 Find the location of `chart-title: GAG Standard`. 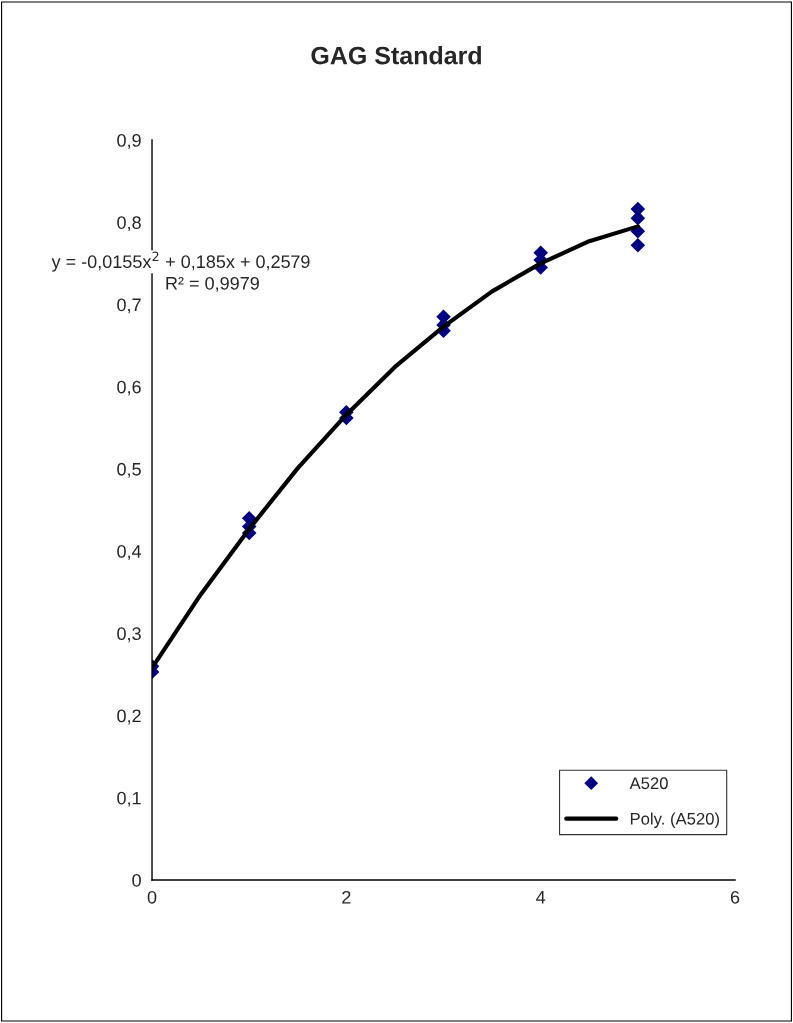

chart-title: GAG Standard is located at coordinates (396, 55).